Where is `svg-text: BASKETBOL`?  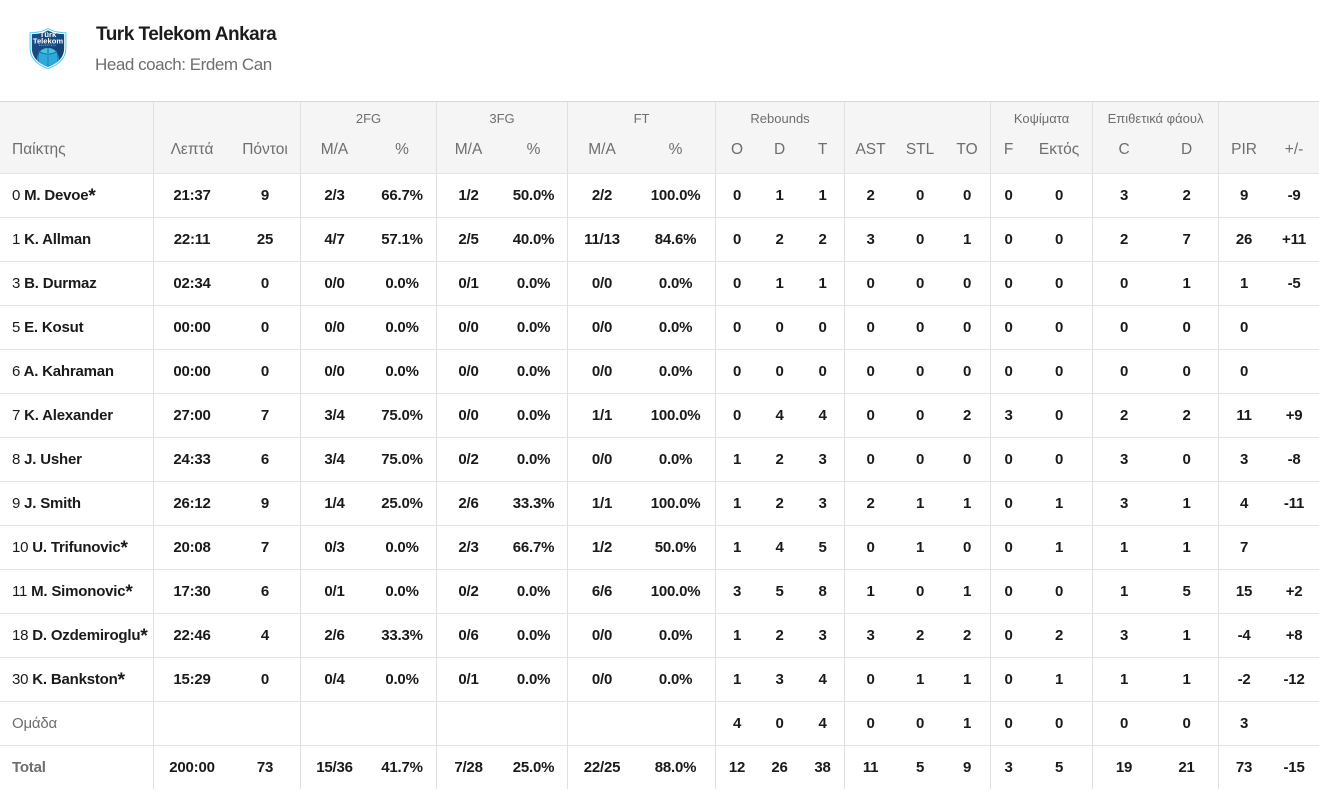 svg-text: BASKETBOL is located at coordinates (48, 45).